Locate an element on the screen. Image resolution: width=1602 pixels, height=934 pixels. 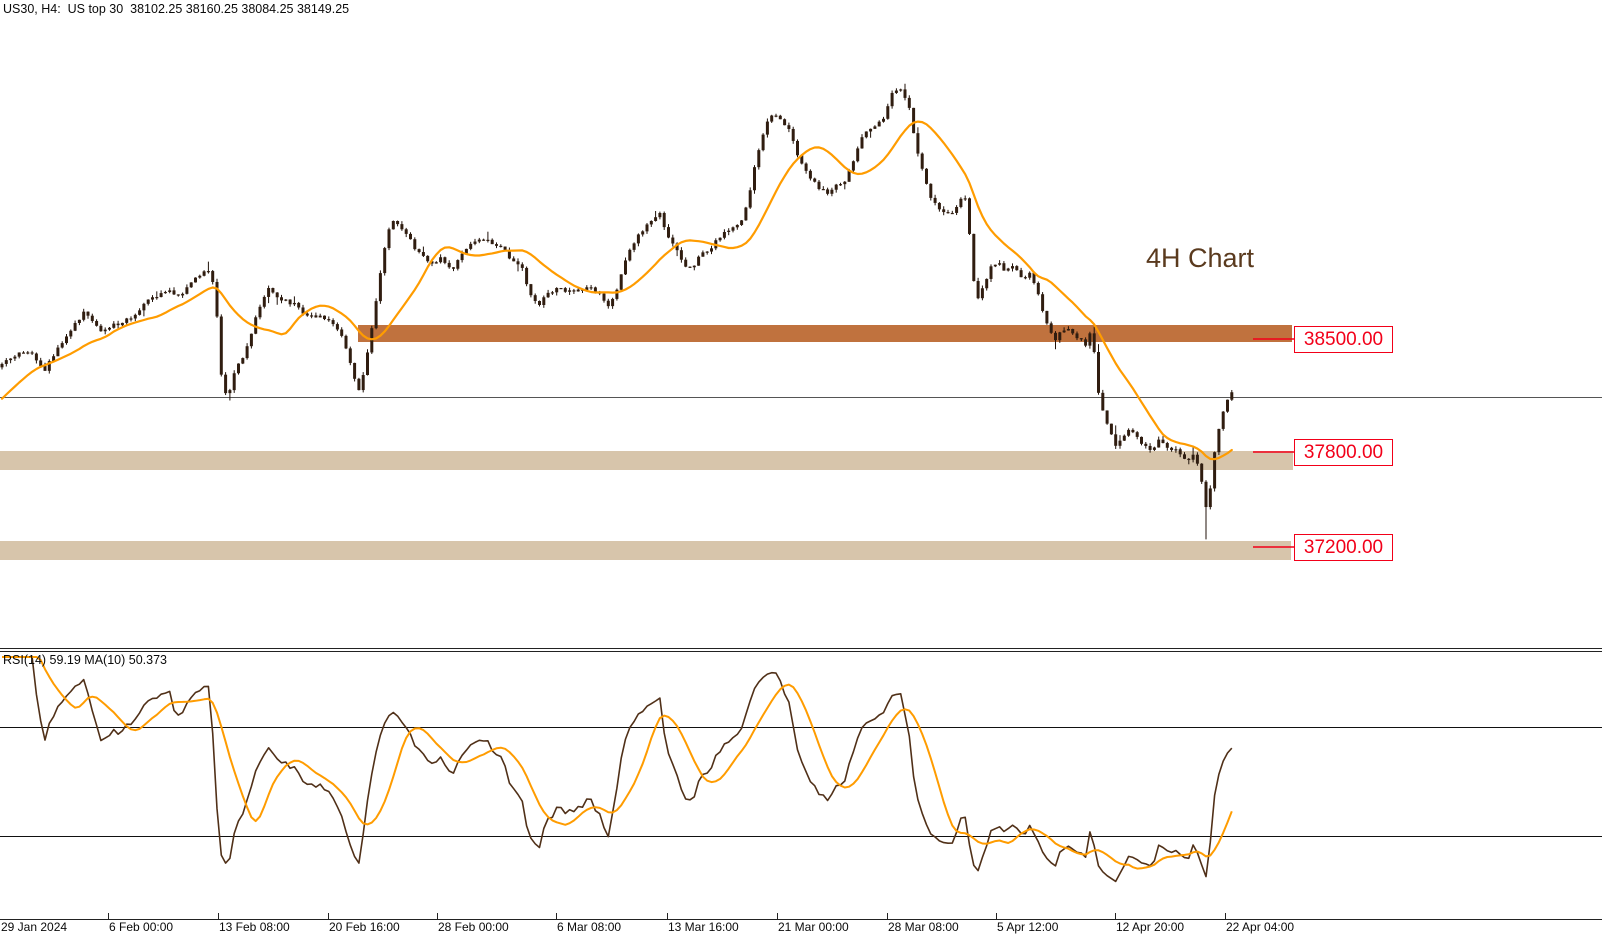
zone-band-37200.00 is located at coordinates (645, 550).